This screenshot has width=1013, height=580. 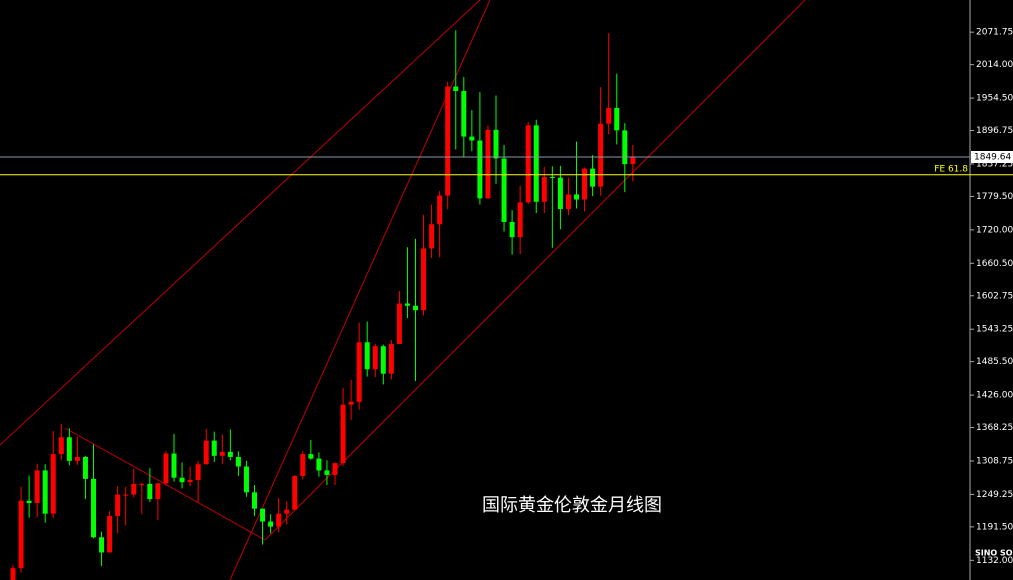 I want to click on y-tick-label: 1249.25, so click(x=994, y=495).